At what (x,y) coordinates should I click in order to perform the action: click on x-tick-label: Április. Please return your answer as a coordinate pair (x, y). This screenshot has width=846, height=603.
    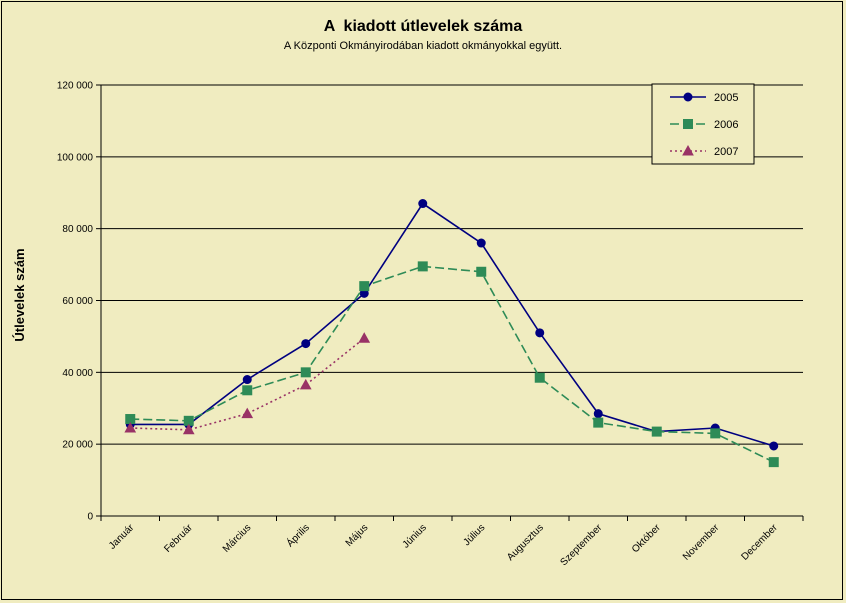
    Looking at the image, I should click on (297, 535).